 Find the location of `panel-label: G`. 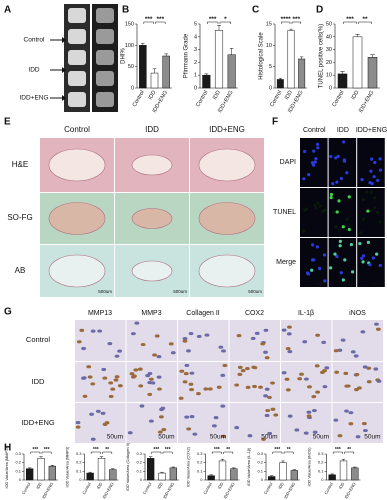

panel-label: G is located at coordinates (8, 312).